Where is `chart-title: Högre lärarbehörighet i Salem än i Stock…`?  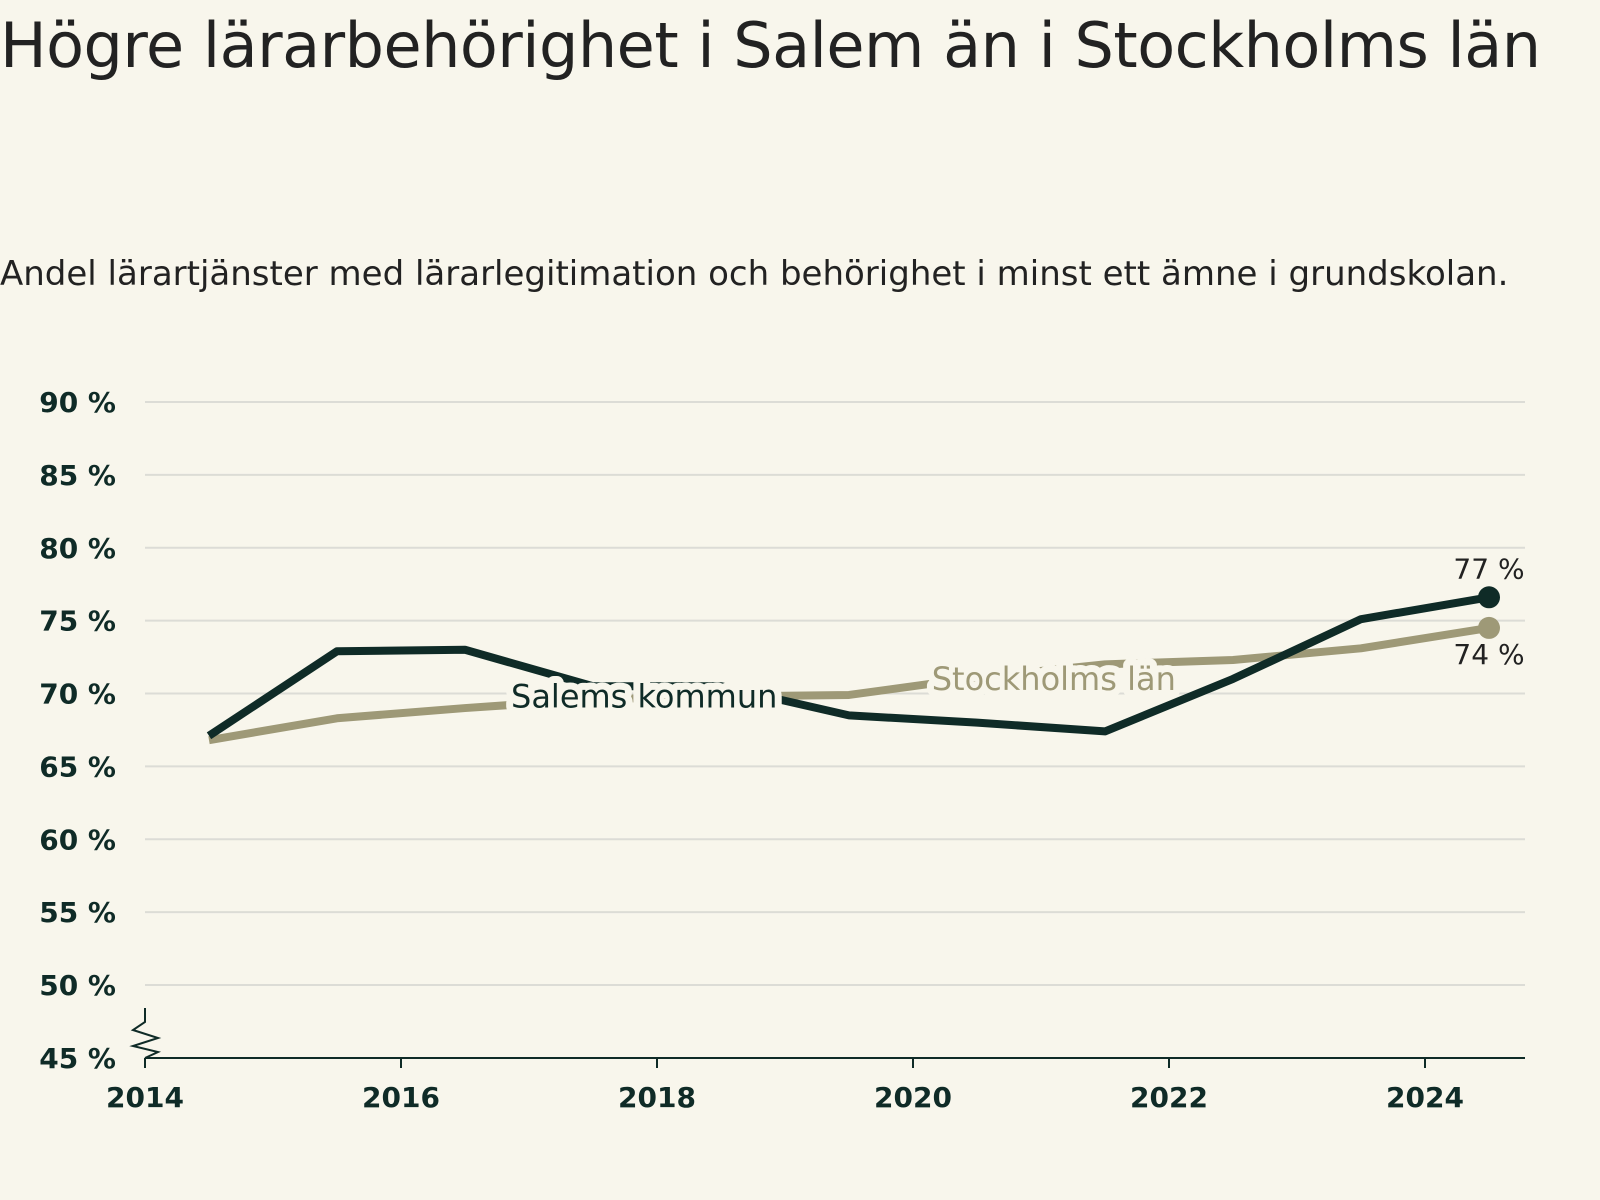 chart-title: Högre lärarbehörighet i Salem än i Stock… is located at coordinates (770, 45).